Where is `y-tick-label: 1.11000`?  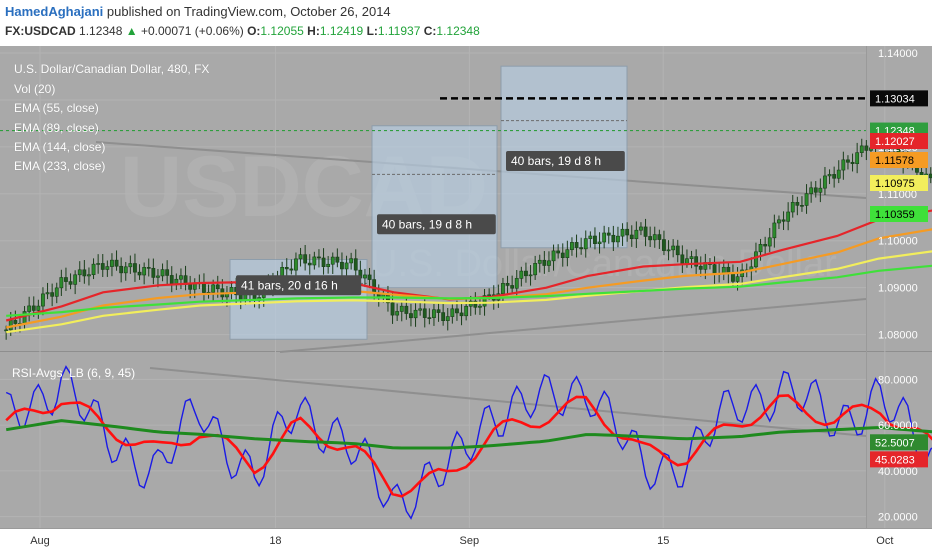 y-tick-label: 1.11000 is located at coordinates (897, 195).